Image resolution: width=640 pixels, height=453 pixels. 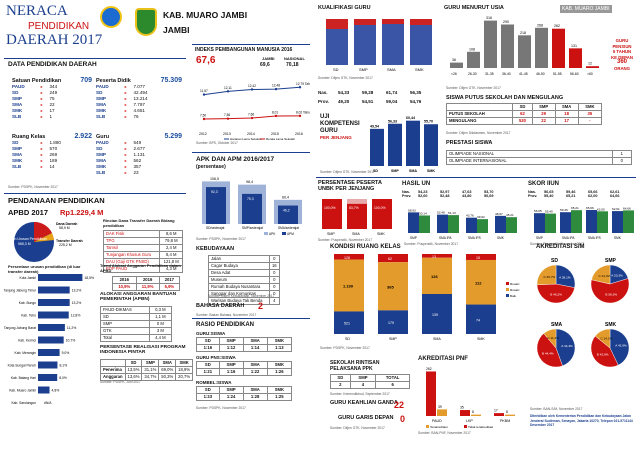 I want to click on list-item: SLB ► 1, so click(x=52, y=117).